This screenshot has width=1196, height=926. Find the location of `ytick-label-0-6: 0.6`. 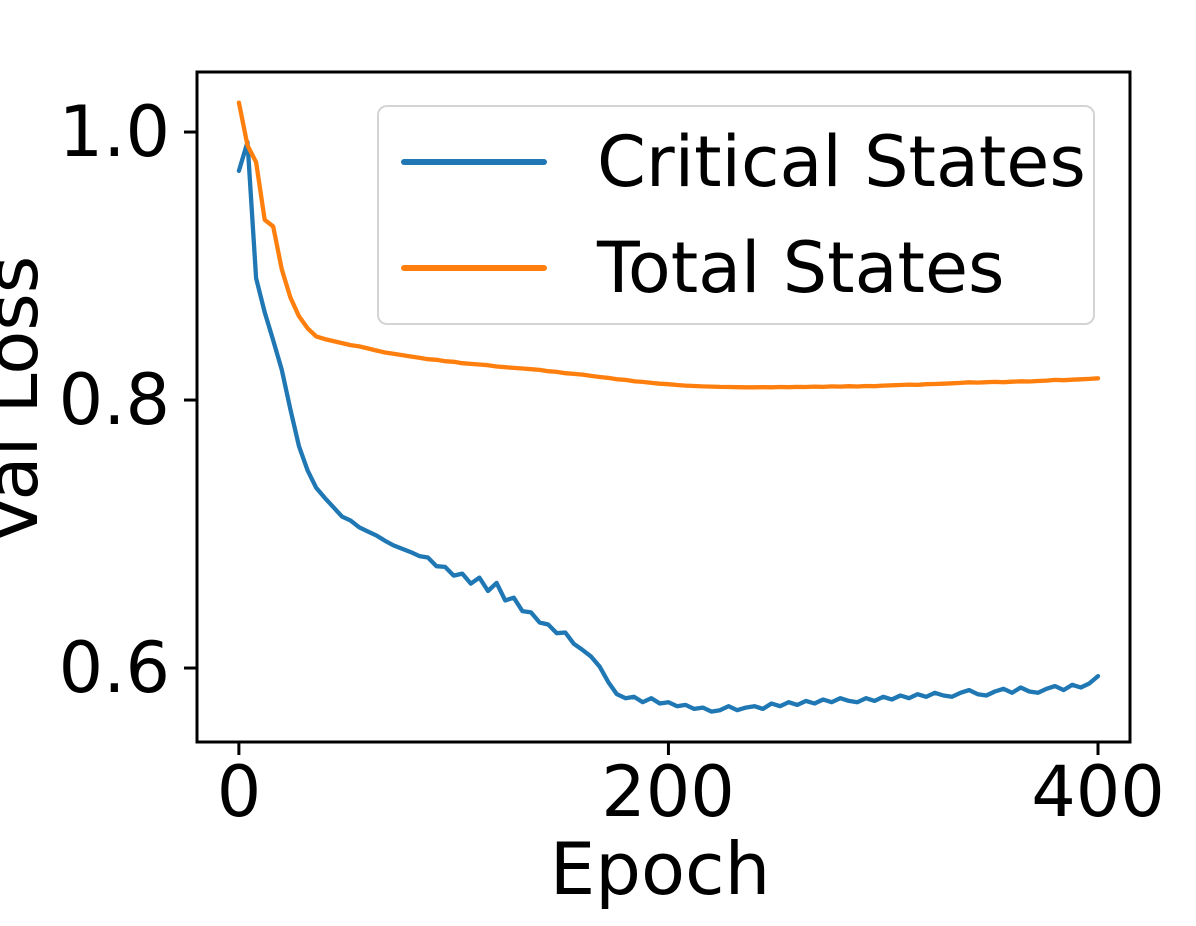

ytick-label-0-6: 0.6 is located at coordinates (114, 668).